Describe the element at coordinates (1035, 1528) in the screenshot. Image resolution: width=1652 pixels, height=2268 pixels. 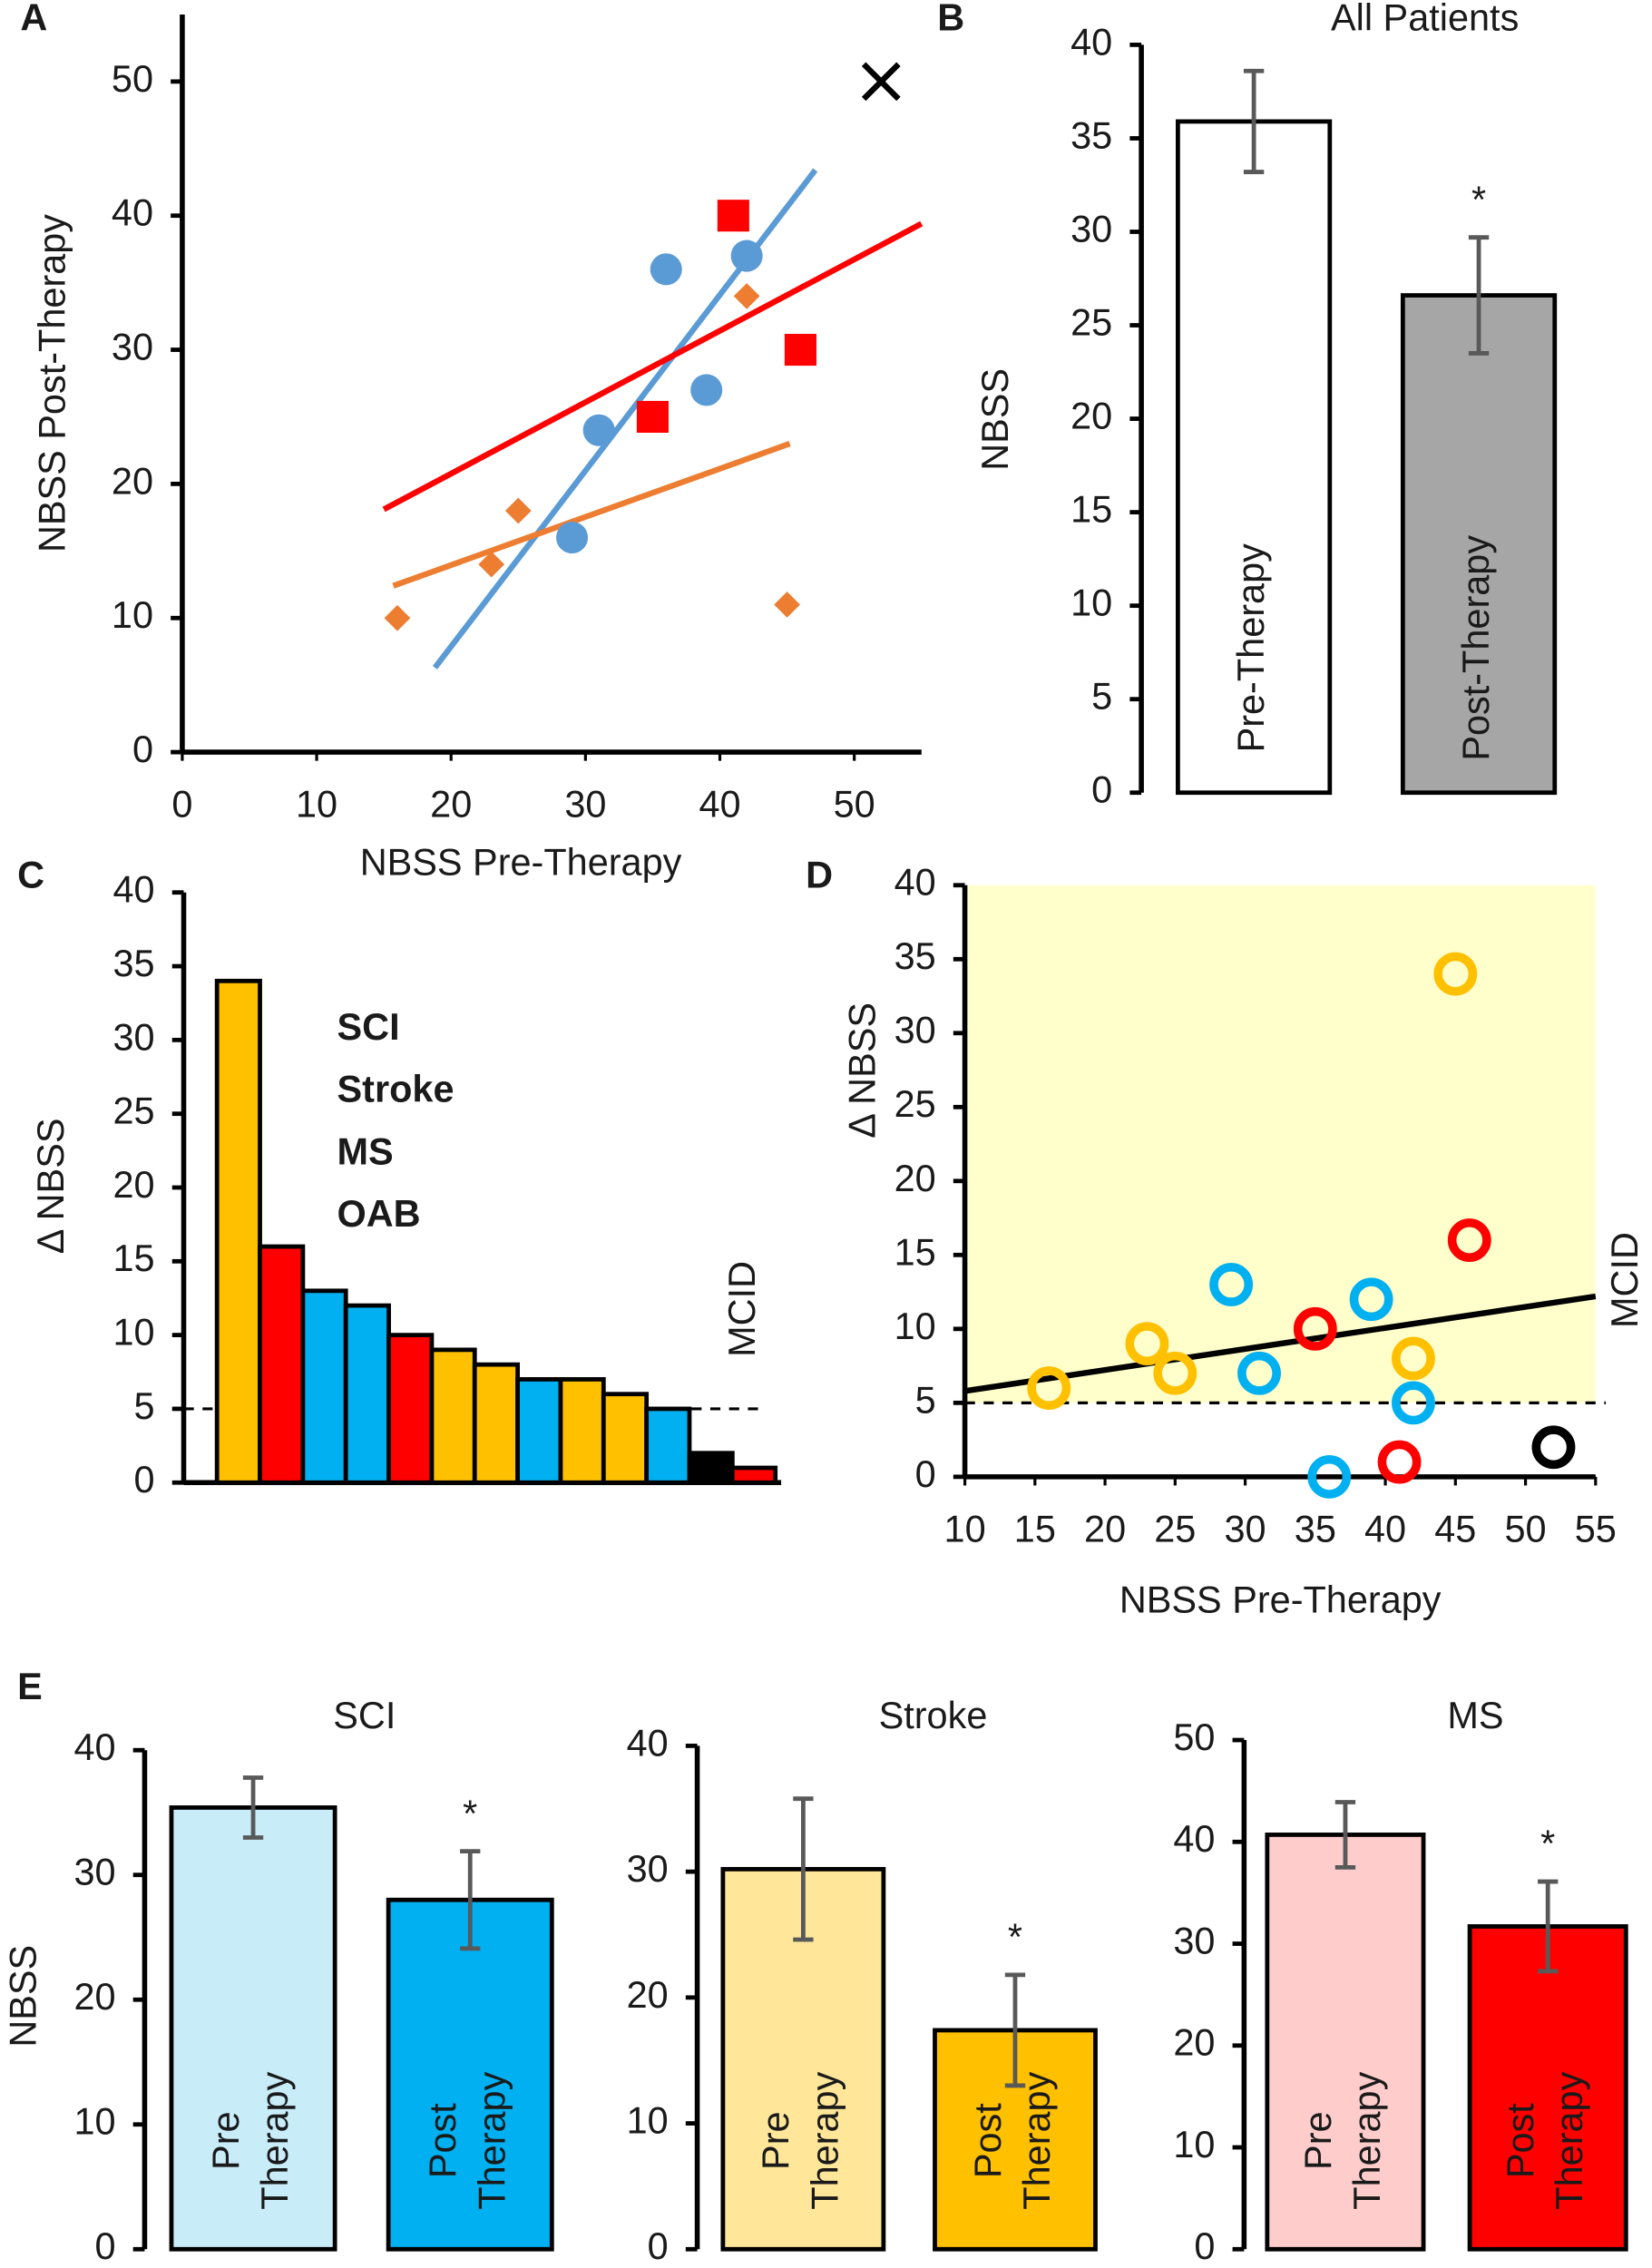
I see `x-tick-label: 15` at that location.